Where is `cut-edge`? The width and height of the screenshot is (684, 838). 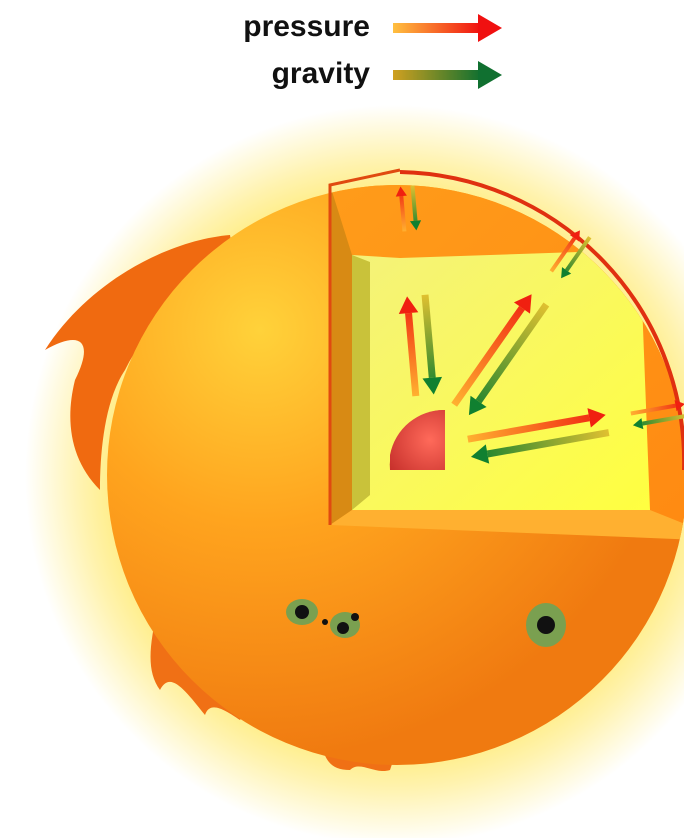
cut-edge is located at coordinates (364, 346).